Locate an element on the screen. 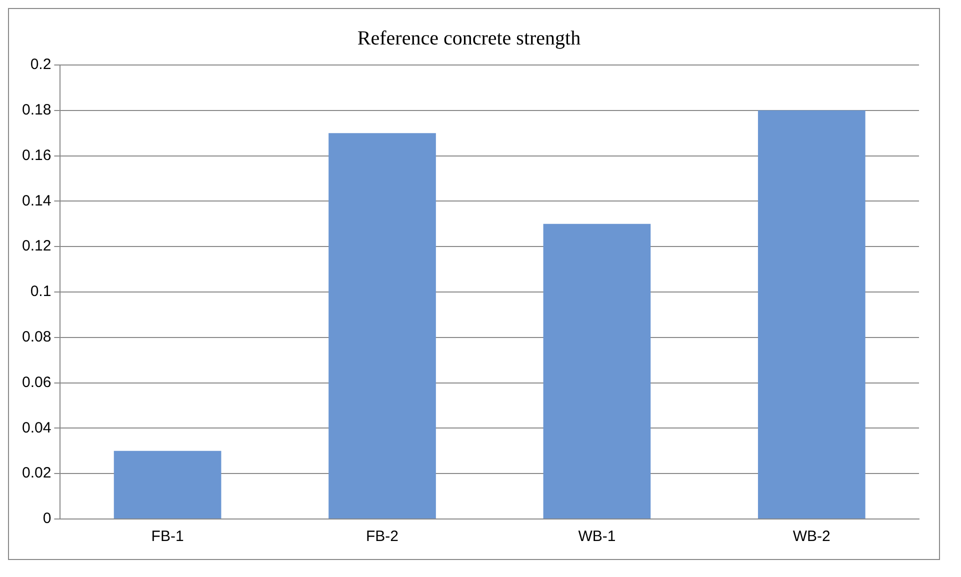  x-tick-label: FB-2 is located at coordinates (382, 537).